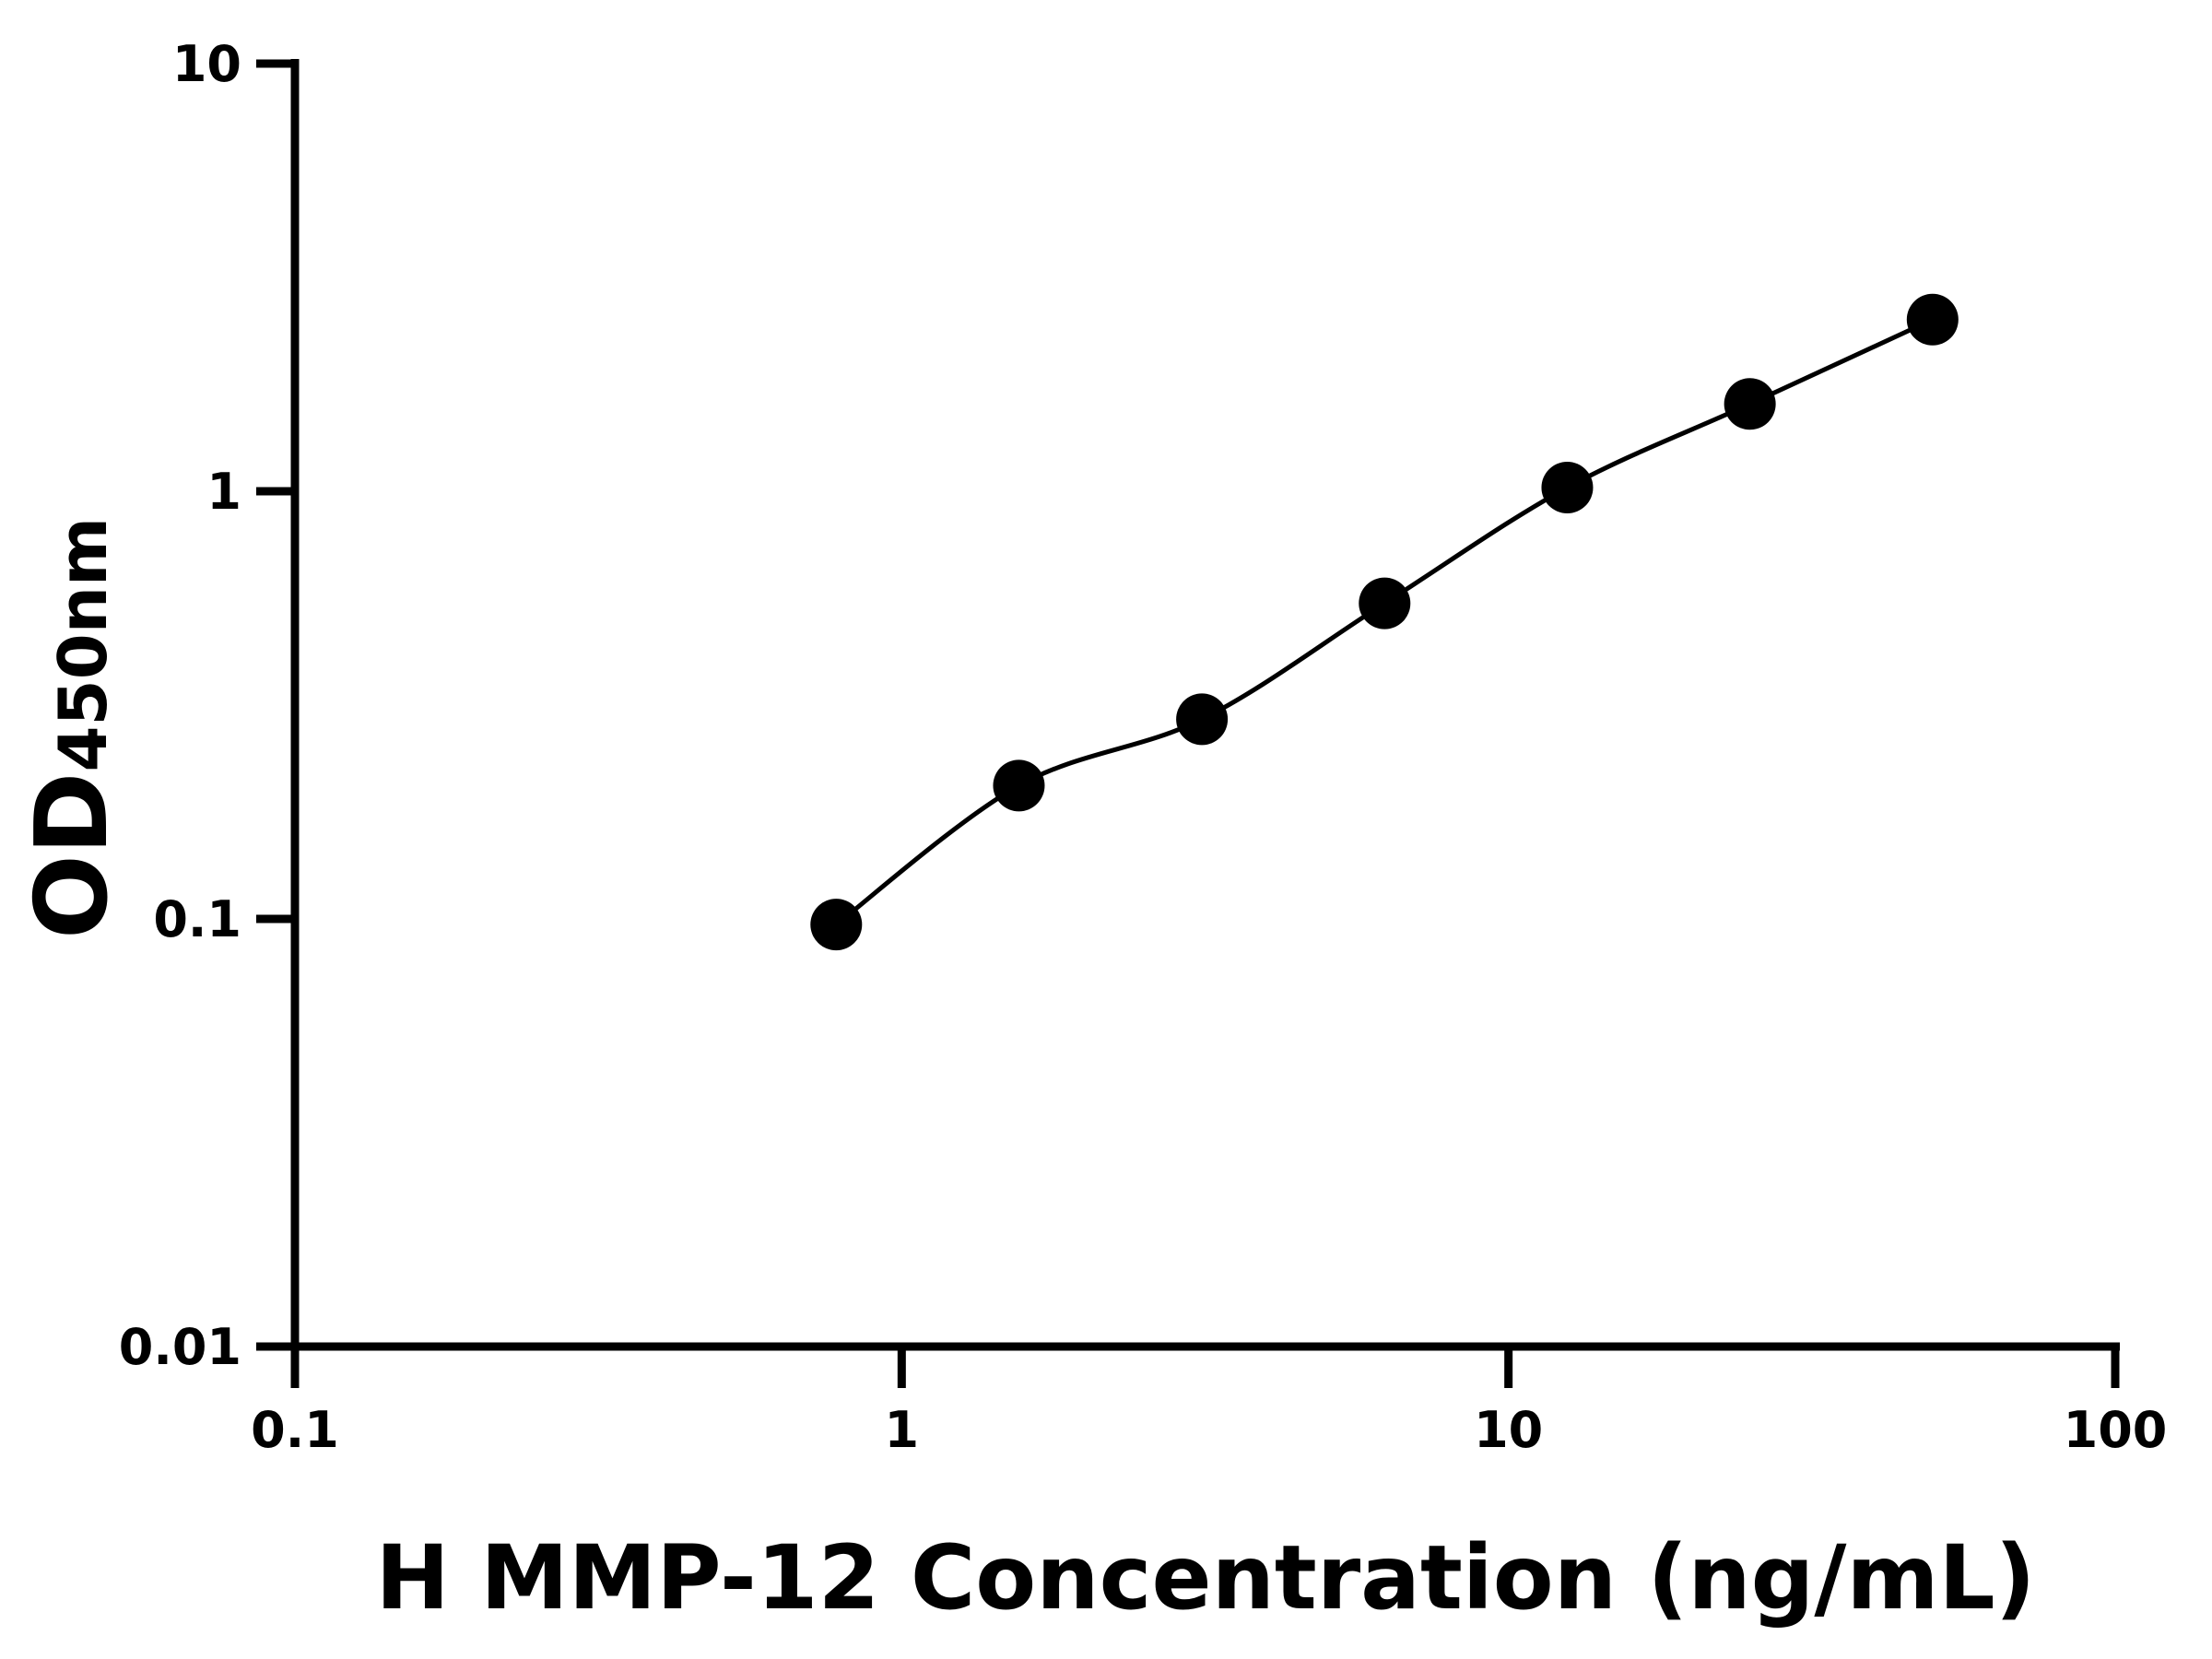  Describe the element at coordinates (72, 855) in the screenshot. I see `y-axis-title-main: OD` at that location.